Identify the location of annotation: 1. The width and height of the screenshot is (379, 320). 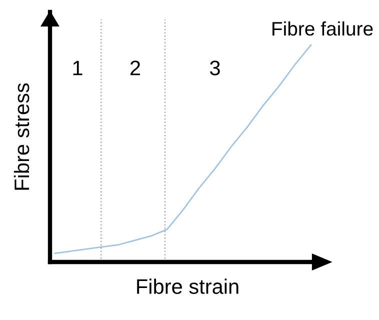
(77, 68).